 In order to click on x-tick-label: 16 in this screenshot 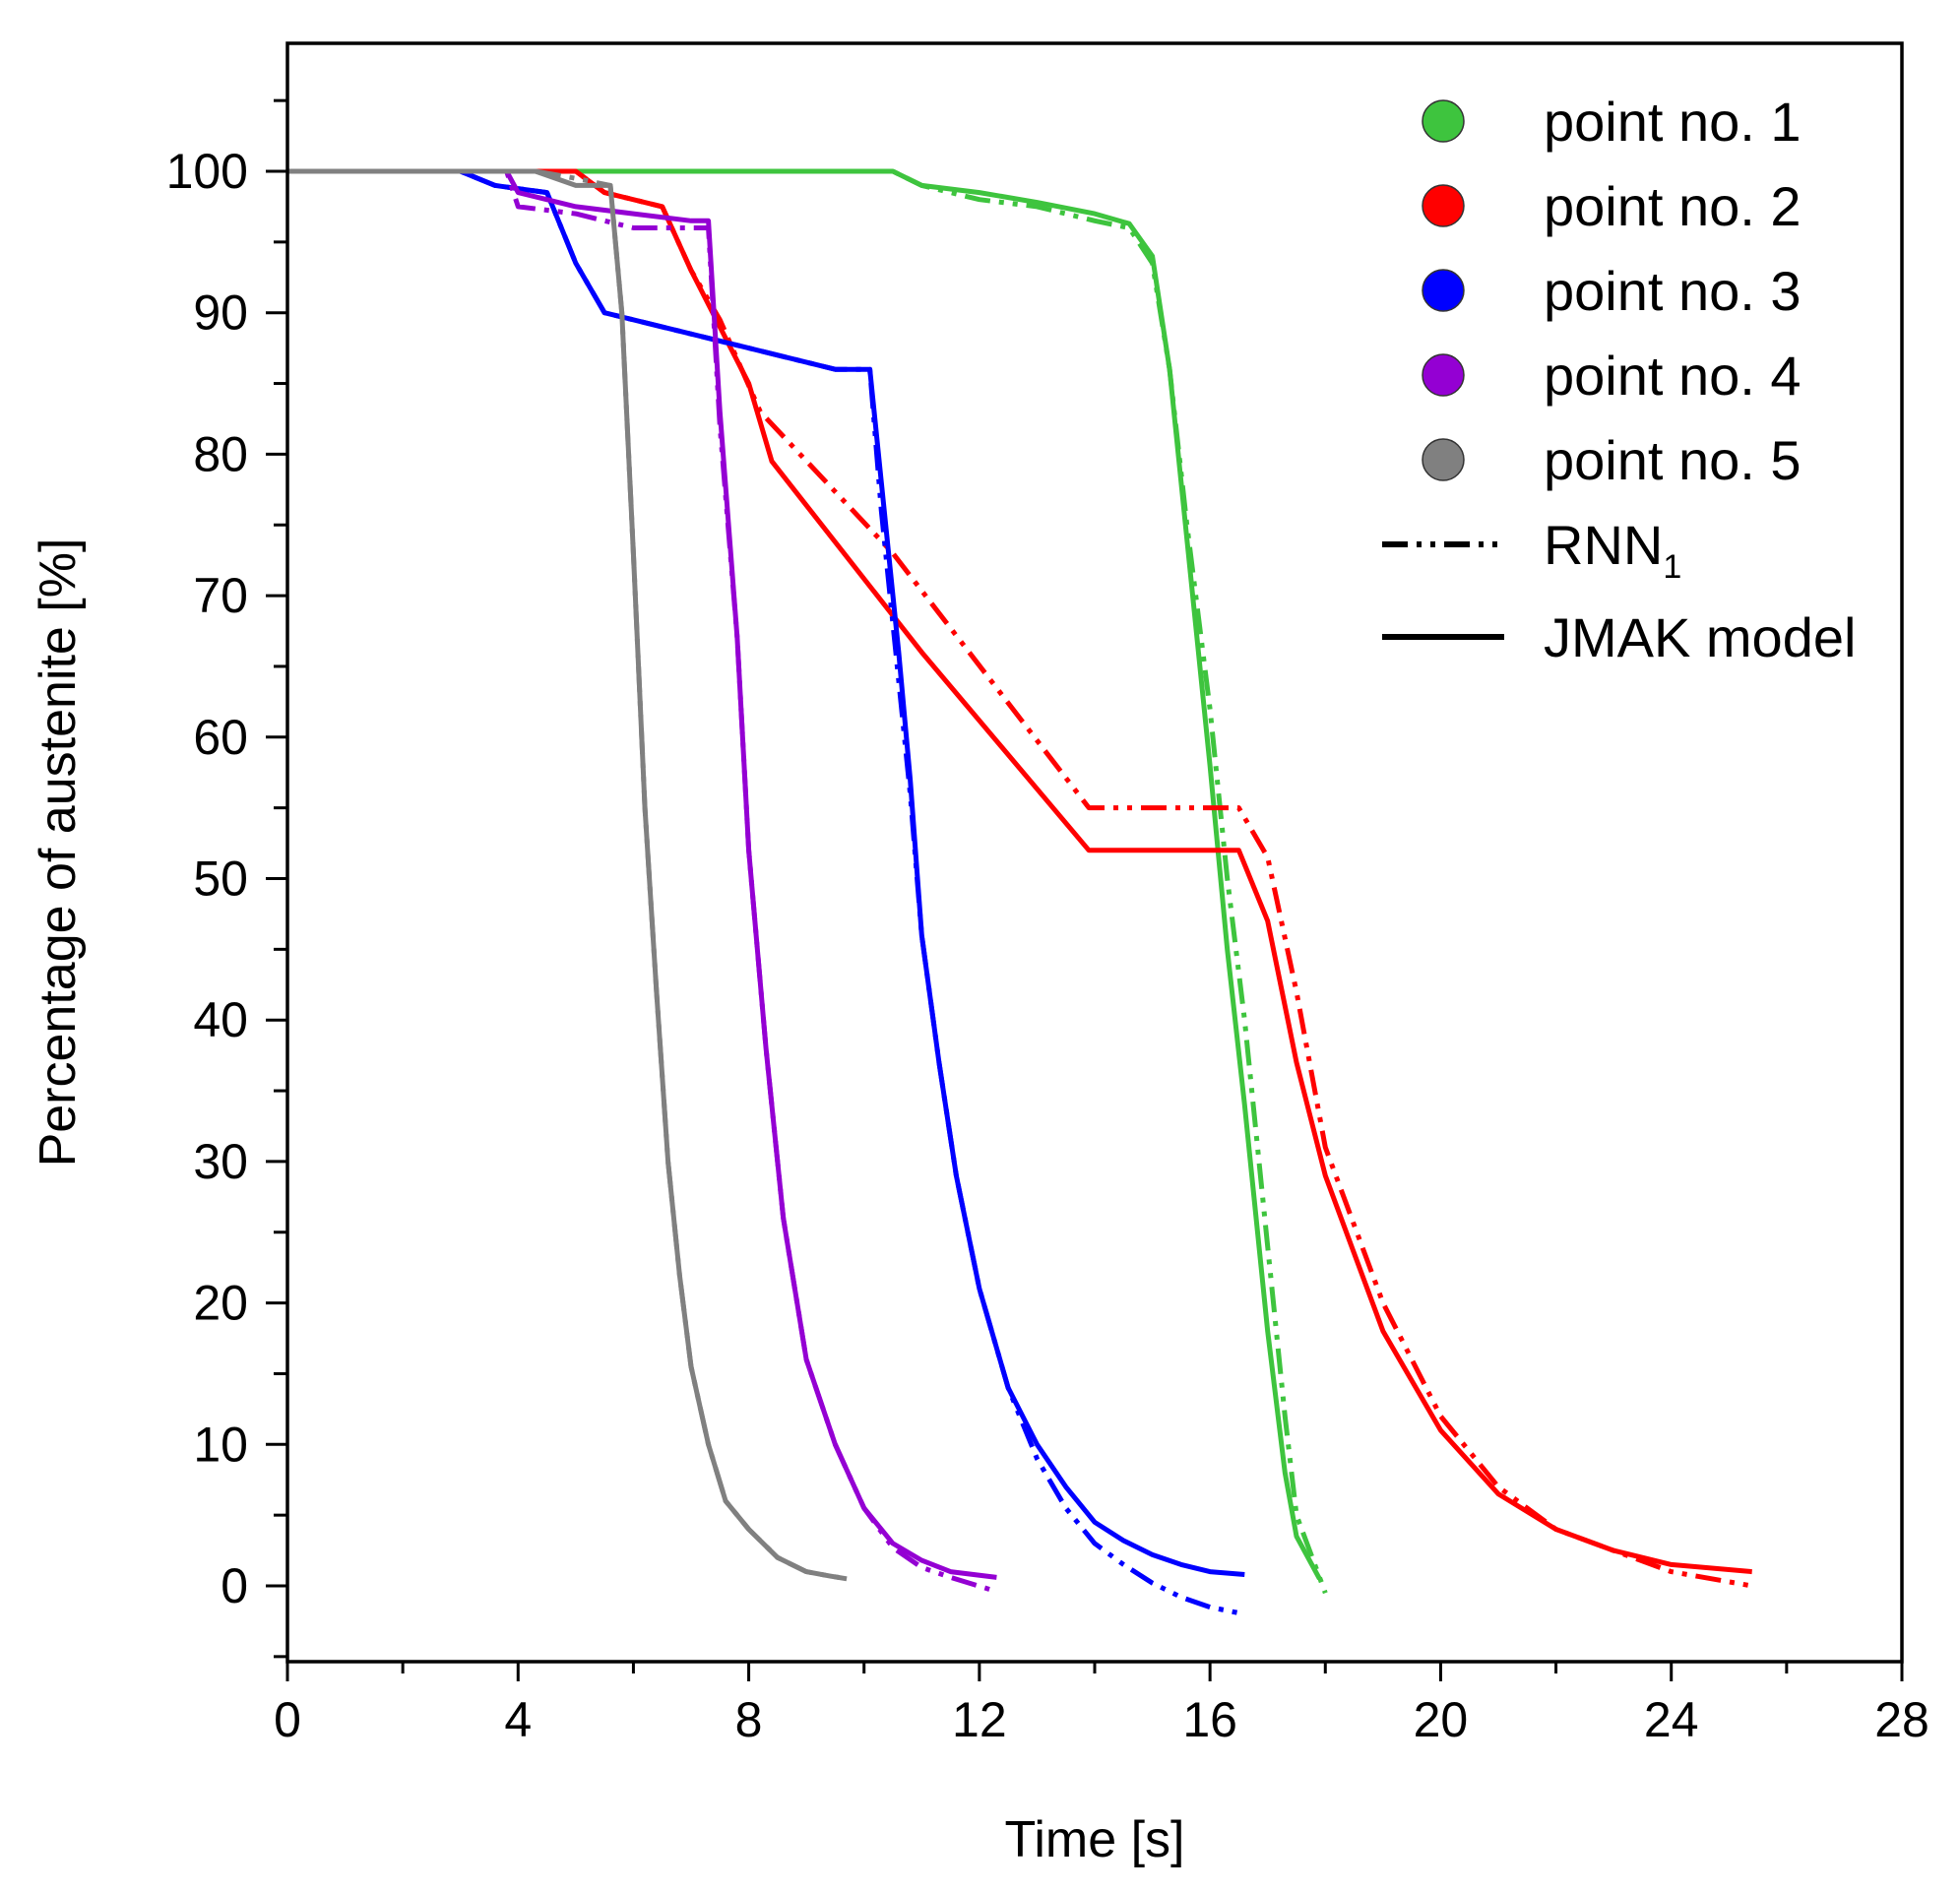, I will do `click(1209, 1719)`.